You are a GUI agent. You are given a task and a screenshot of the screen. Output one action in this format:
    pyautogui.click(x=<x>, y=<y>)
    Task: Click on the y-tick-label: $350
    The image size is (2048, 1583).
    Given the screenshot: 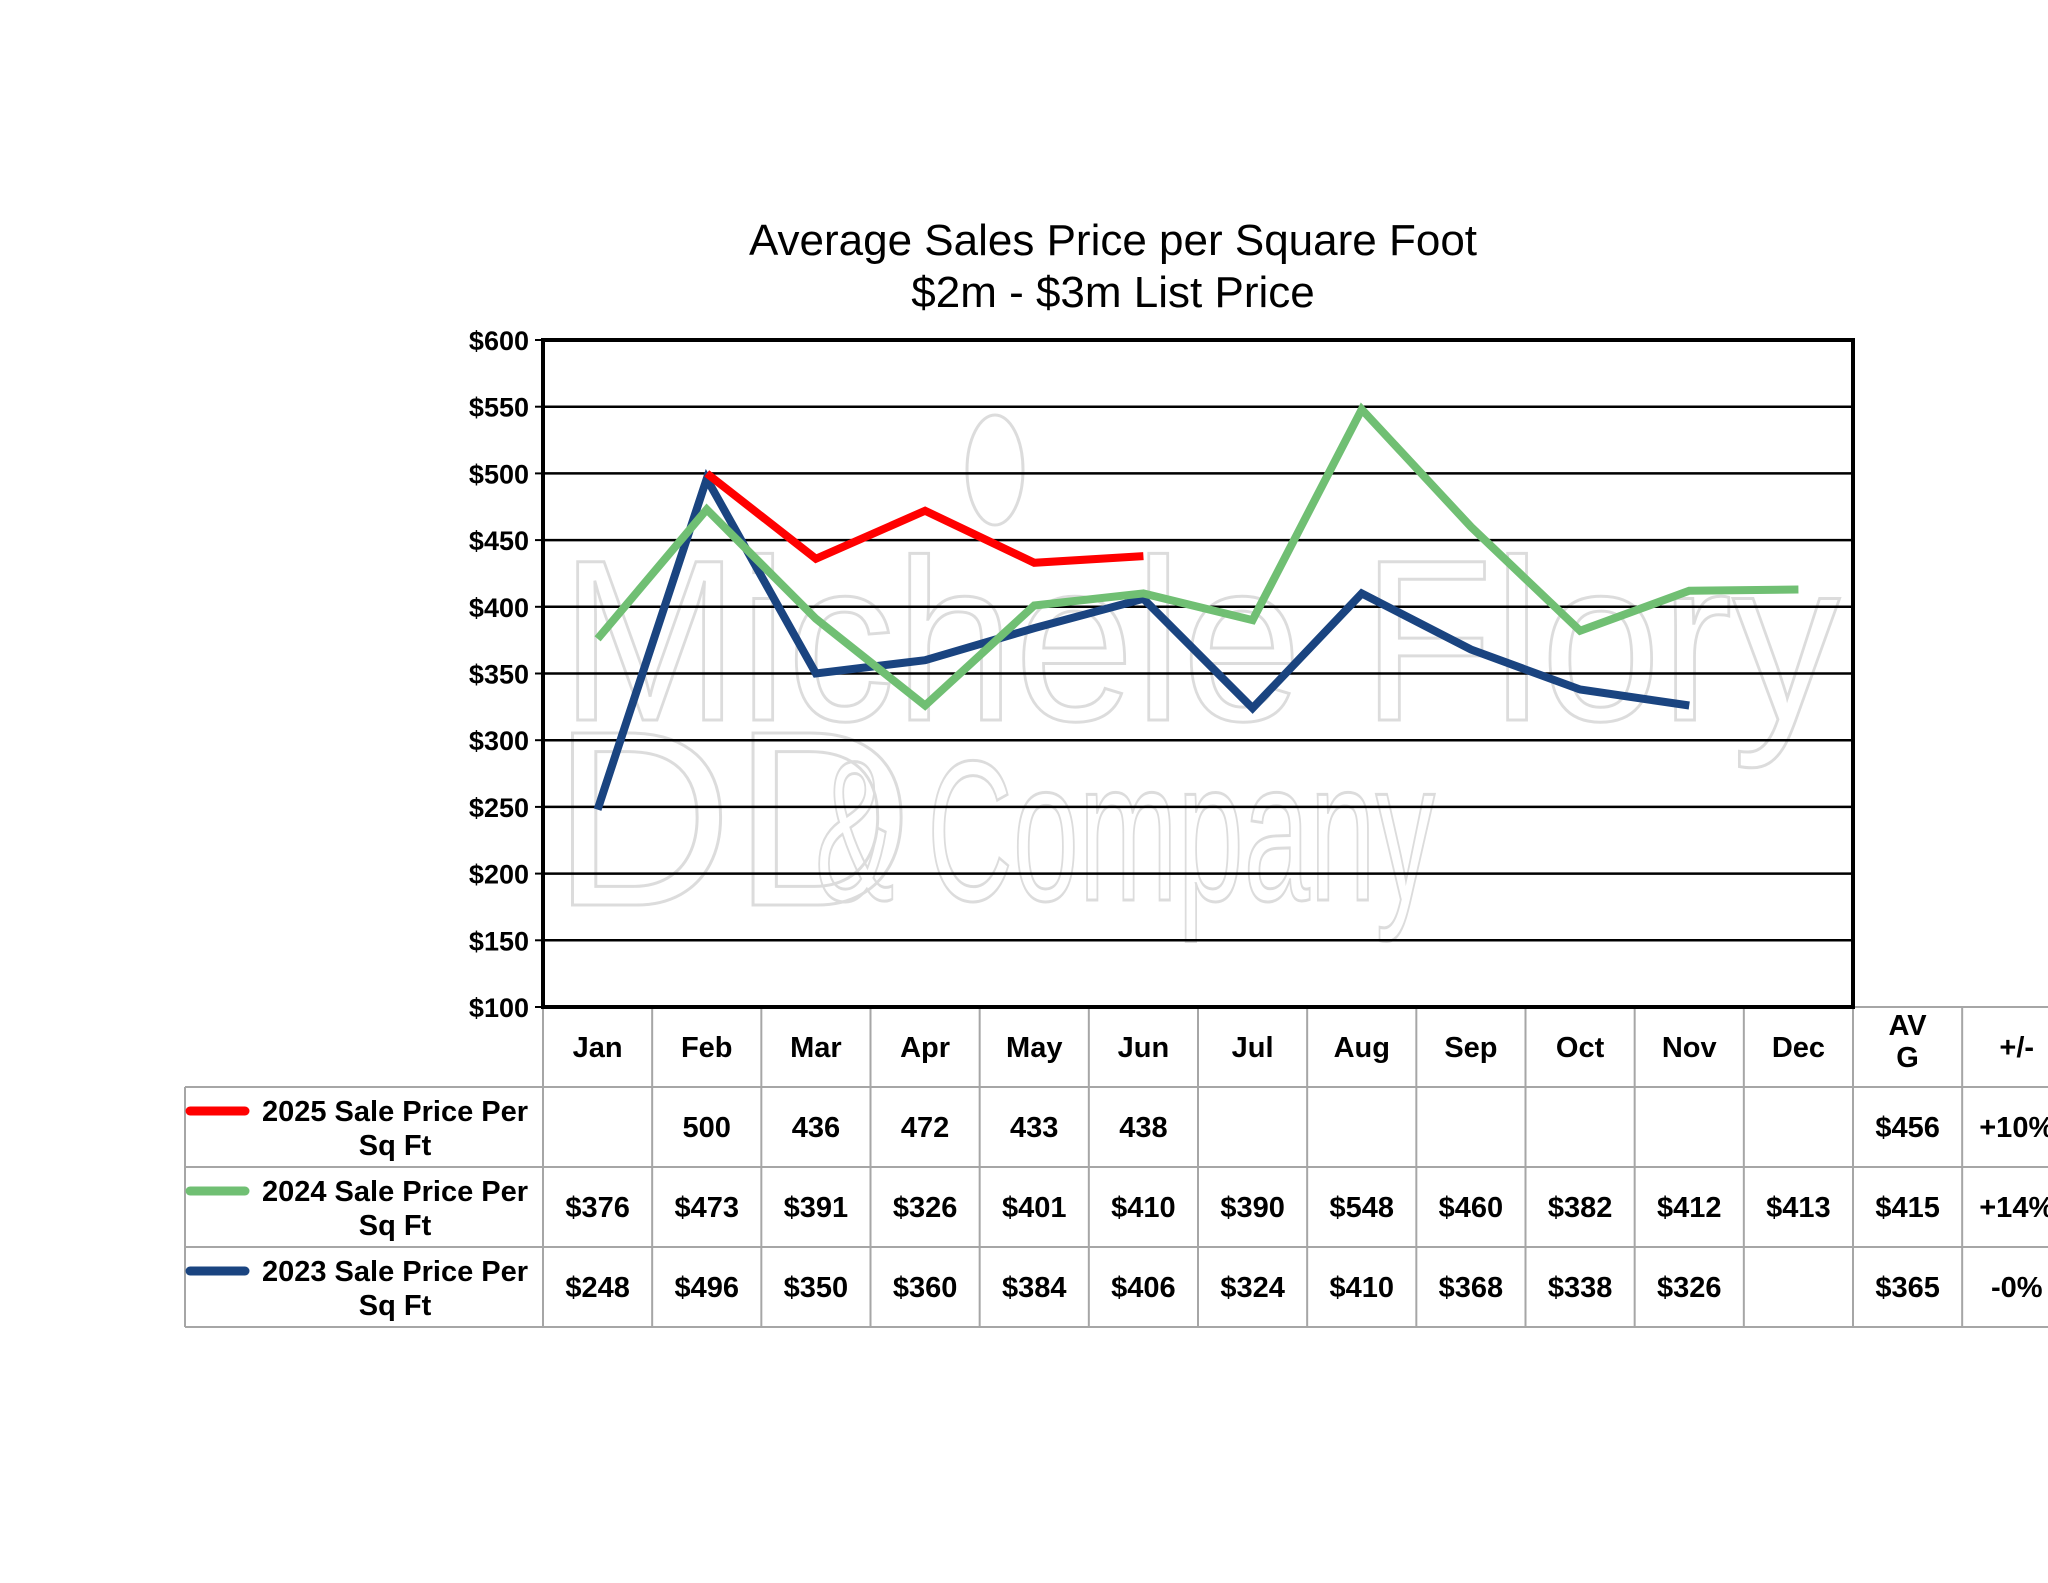 What is the action you would take?
    pyautogui.click(x=499, y=675)
    